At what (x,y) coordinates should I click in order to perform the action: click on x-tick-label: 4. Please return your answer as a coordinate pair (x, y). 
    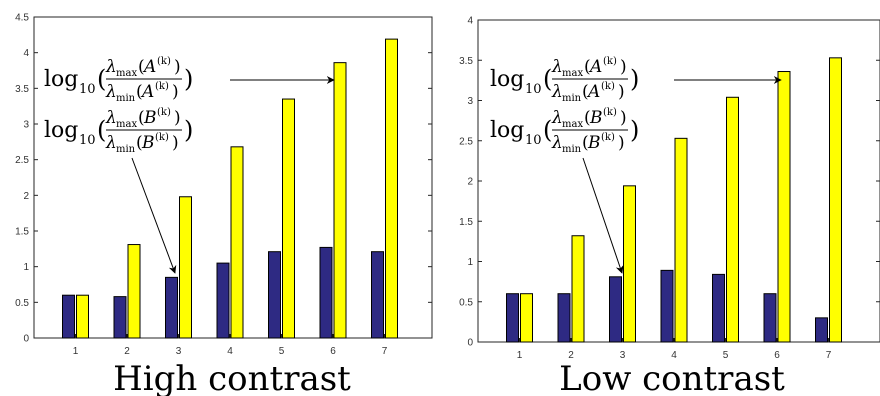
    Looking at the image, I should click on (674, 355).